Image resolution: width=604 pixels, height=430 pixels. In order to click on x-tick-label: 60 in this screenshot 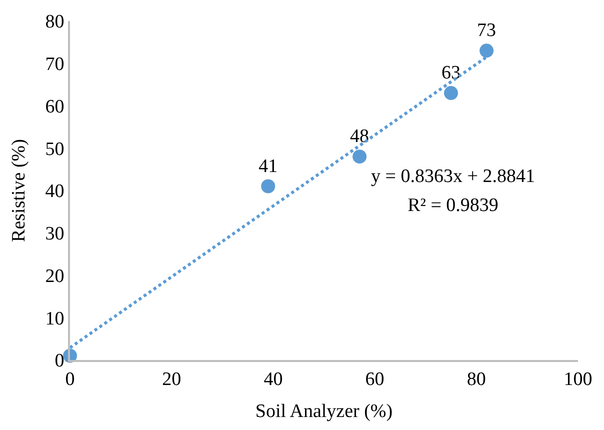, I will do `click(374, 379)`.